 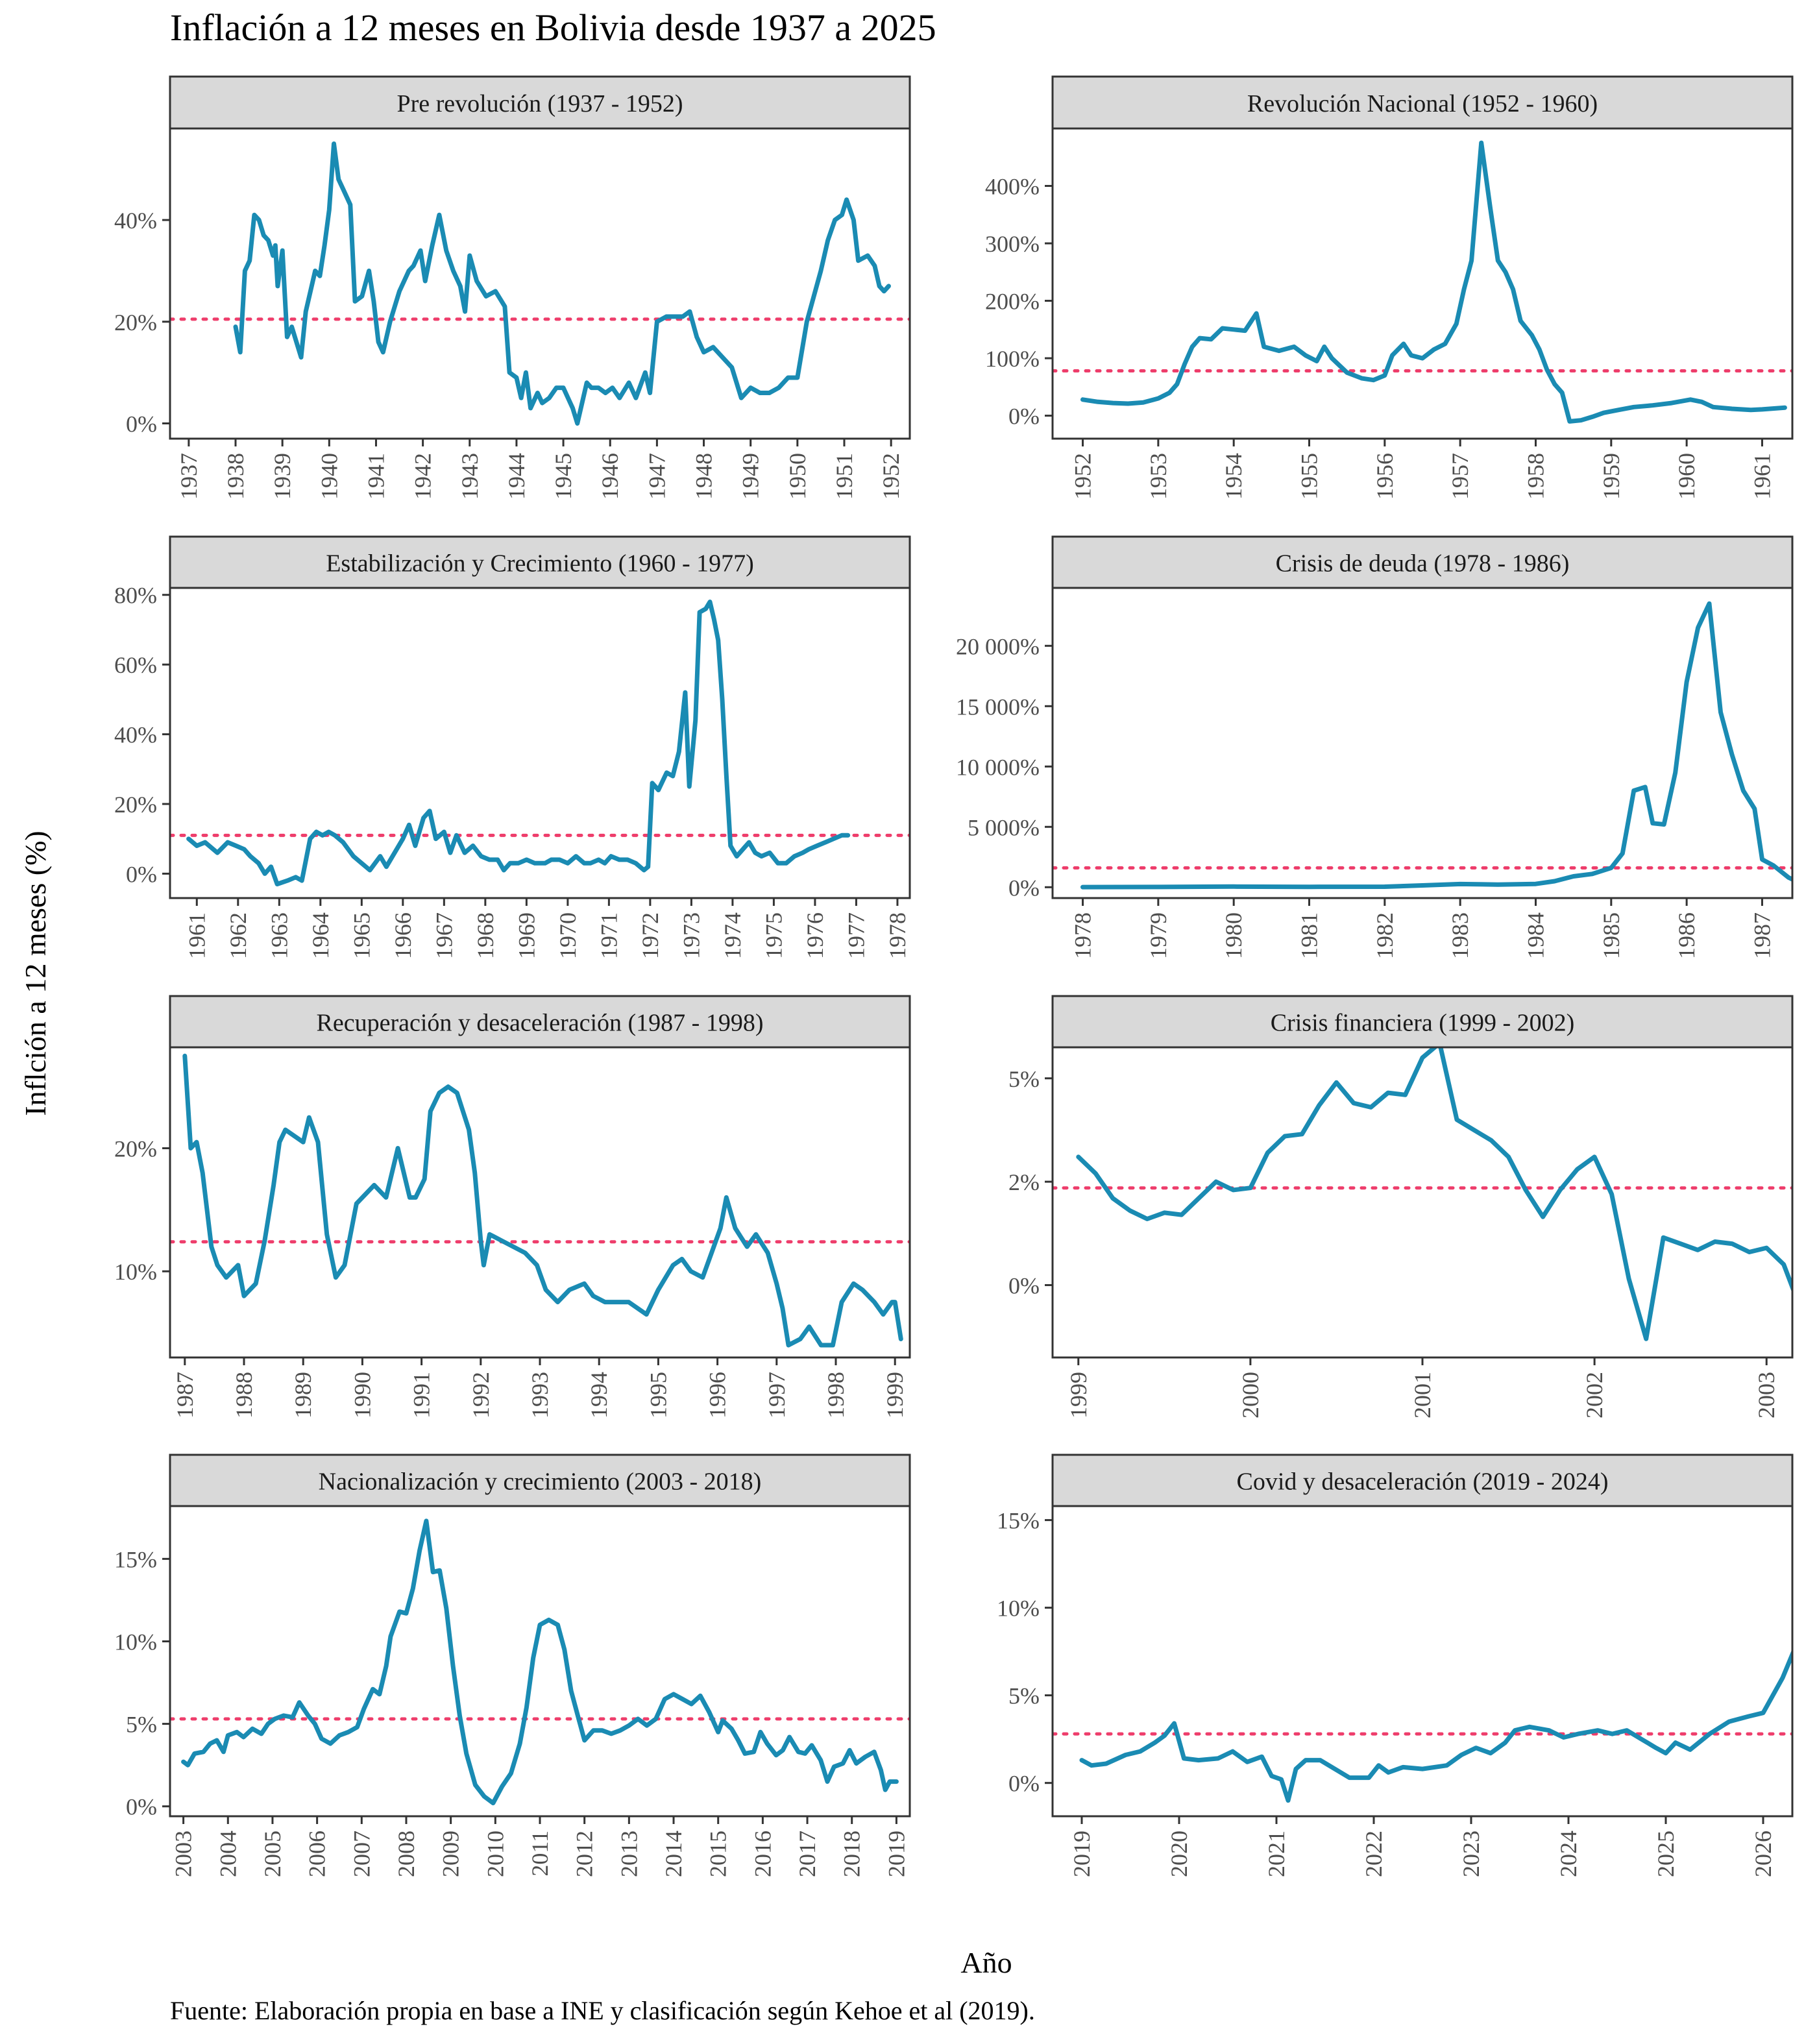 What do you see at coordinates (610, 476) in the screenshot?
I see `x-tick-label: 1946` at bounding box center [610, 476].